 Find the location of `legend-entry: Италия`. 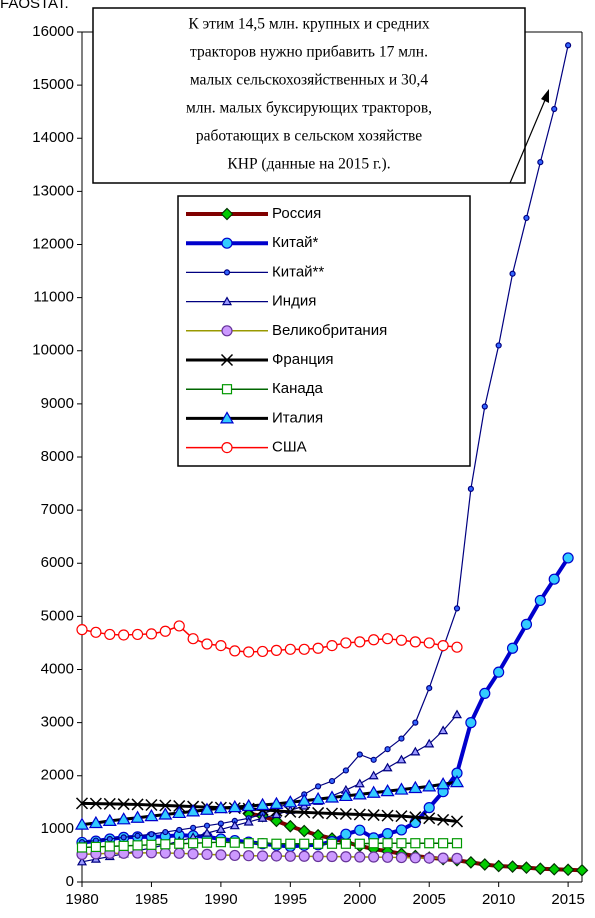

legend-entry: Италия is located at coordinates (254, 417).